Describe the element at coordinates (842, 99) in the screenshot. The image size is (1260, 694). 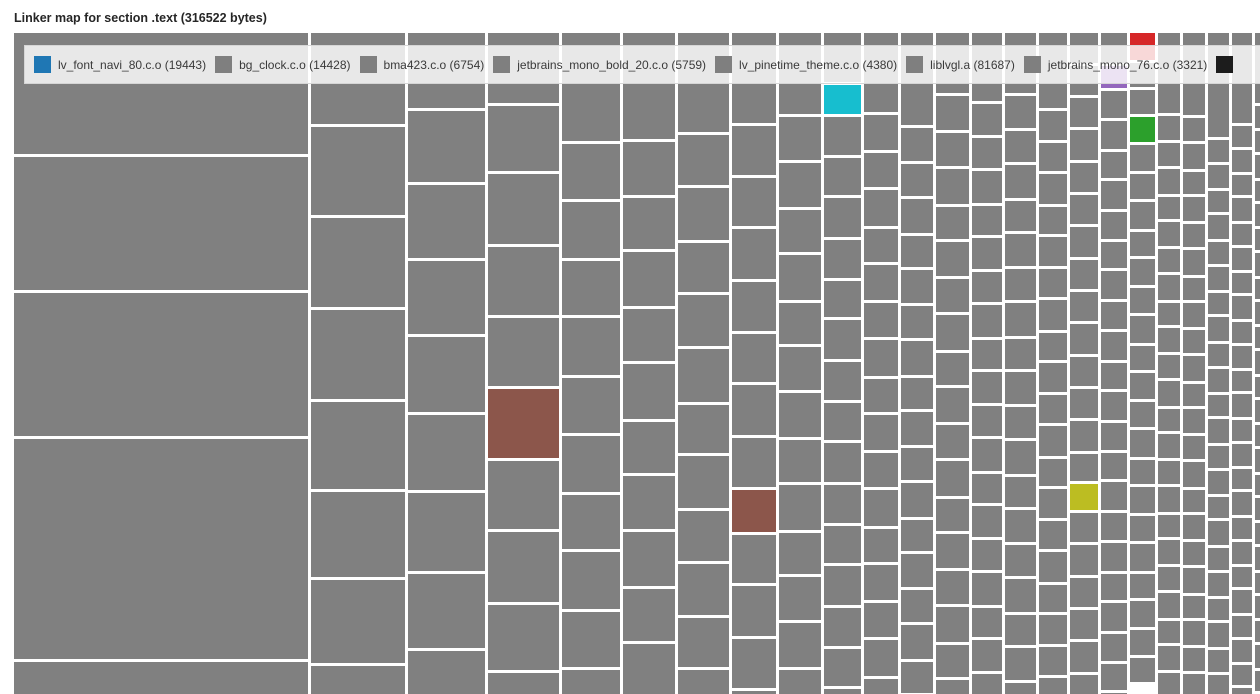
I see `treemap-cell-cyan` at that location.